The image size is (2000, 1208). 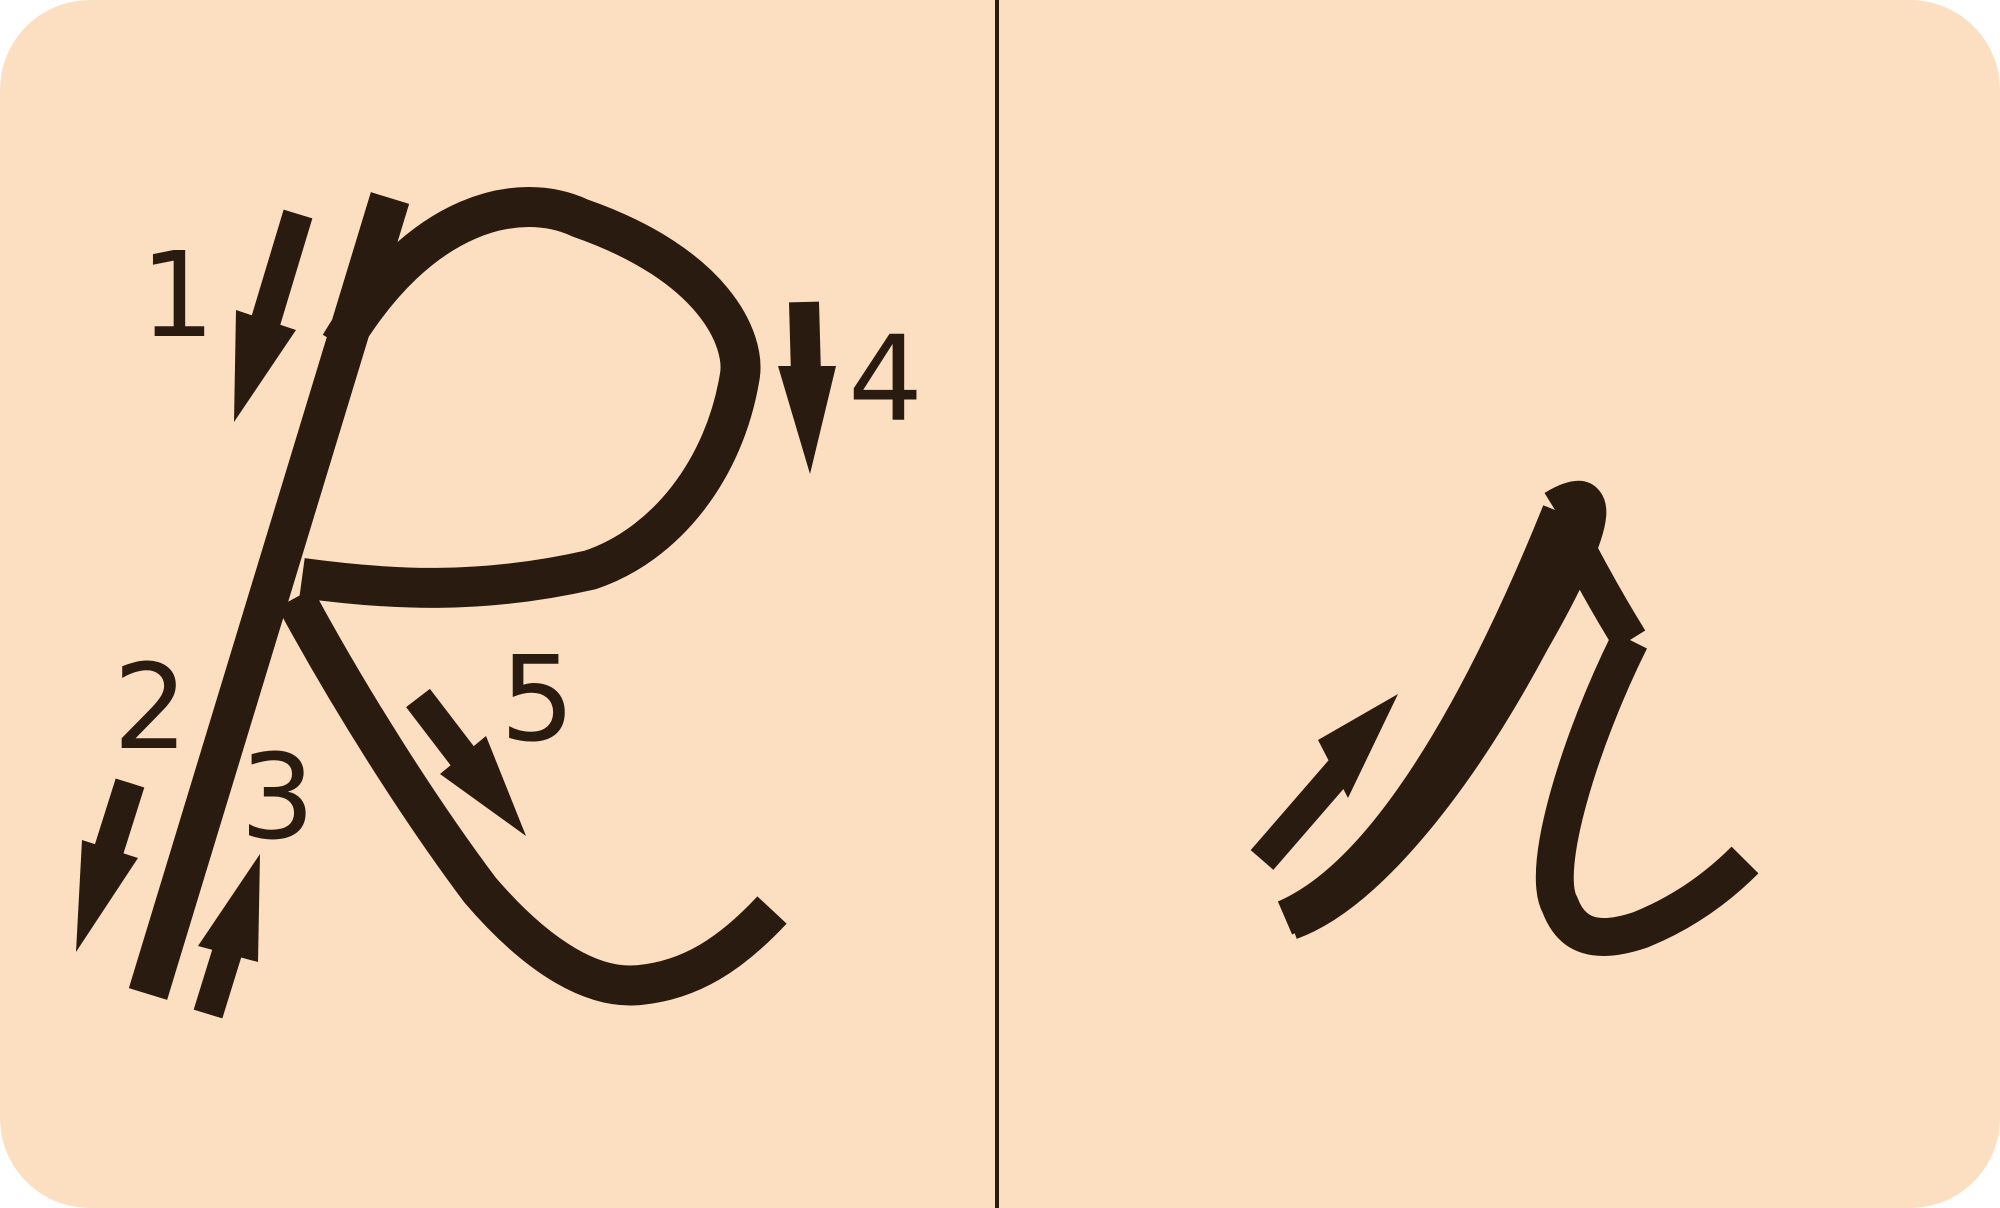 I want to click on right-panel, so click(x=1504, y=718).